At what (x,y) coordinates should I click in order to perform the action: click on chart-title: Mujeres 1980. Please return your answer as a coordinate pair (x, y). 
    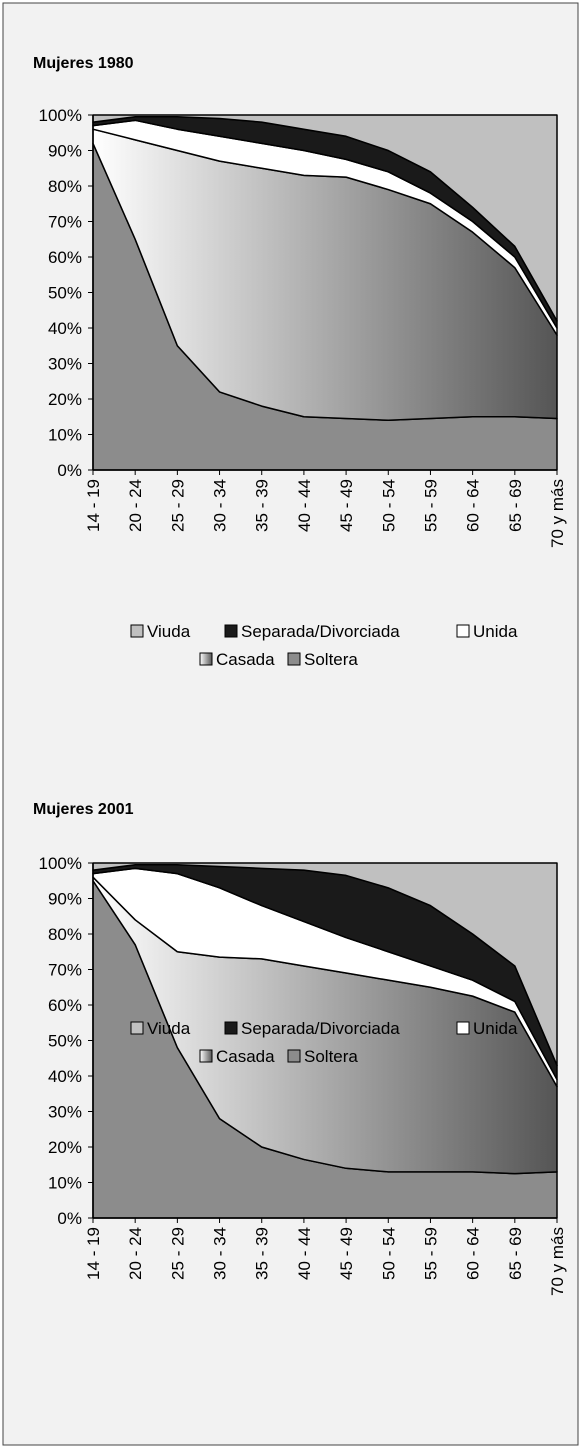
    Looking at the image, I should click on (83, 63).